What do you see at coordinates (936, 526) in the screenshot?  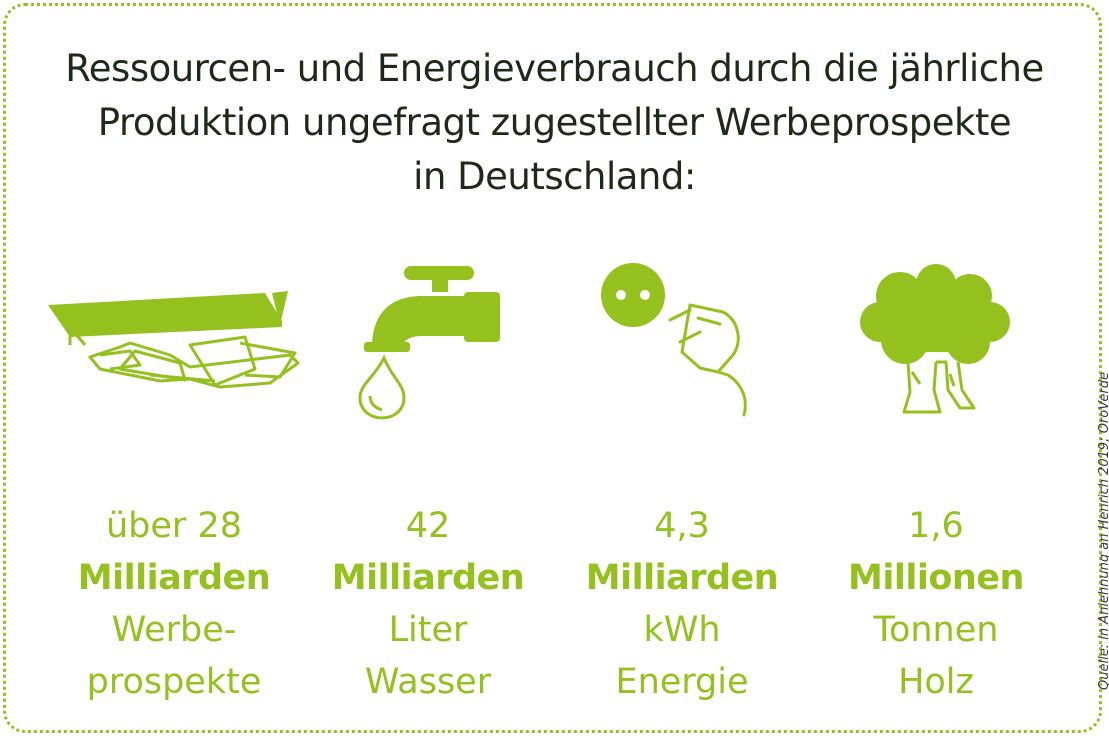 I see `stat-value: 1,6` at bounding box center [936, 526].